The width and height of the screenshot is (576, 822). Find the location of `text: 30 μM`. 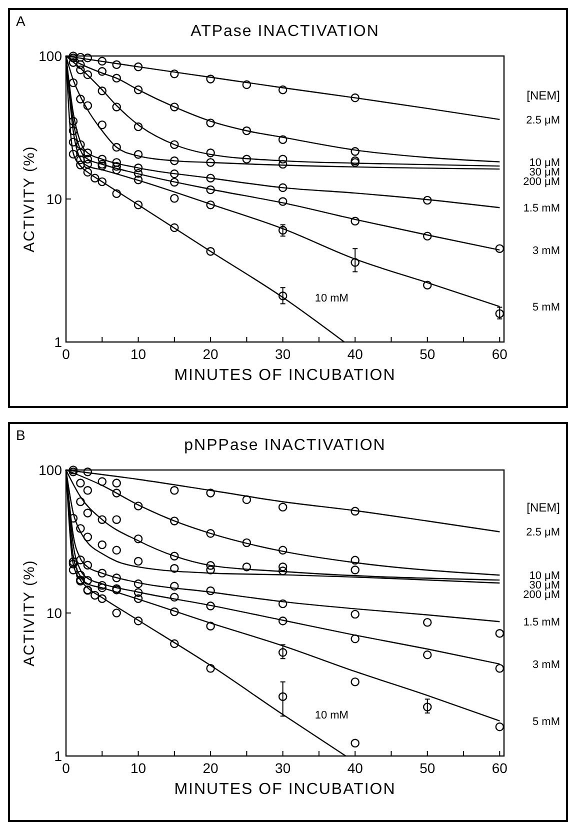

text: 30 μM is located at coordinates (544, 172).